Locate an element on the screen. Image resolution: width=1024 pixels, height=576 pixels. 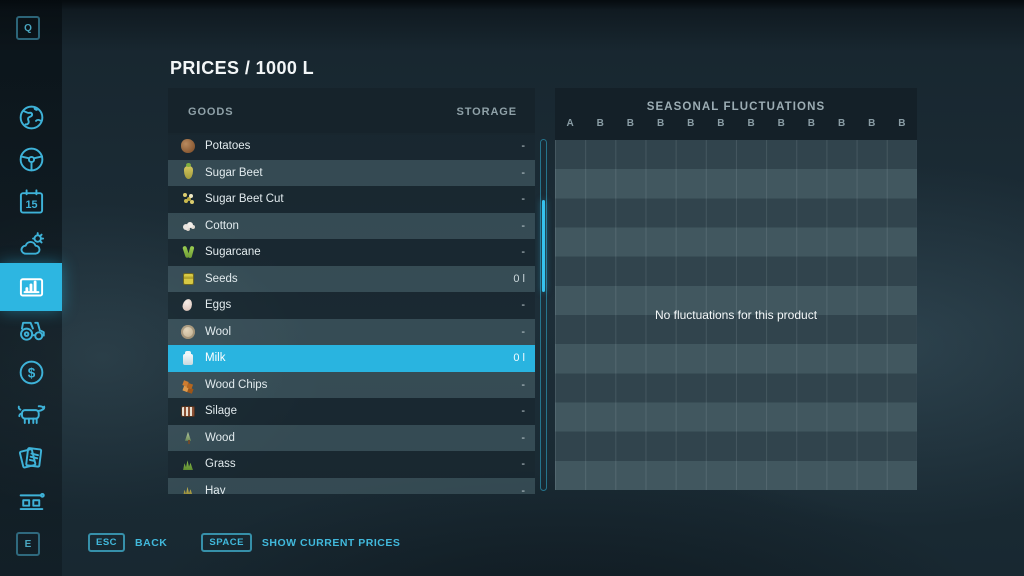
globe-icon is located at coordinates (31, 117).